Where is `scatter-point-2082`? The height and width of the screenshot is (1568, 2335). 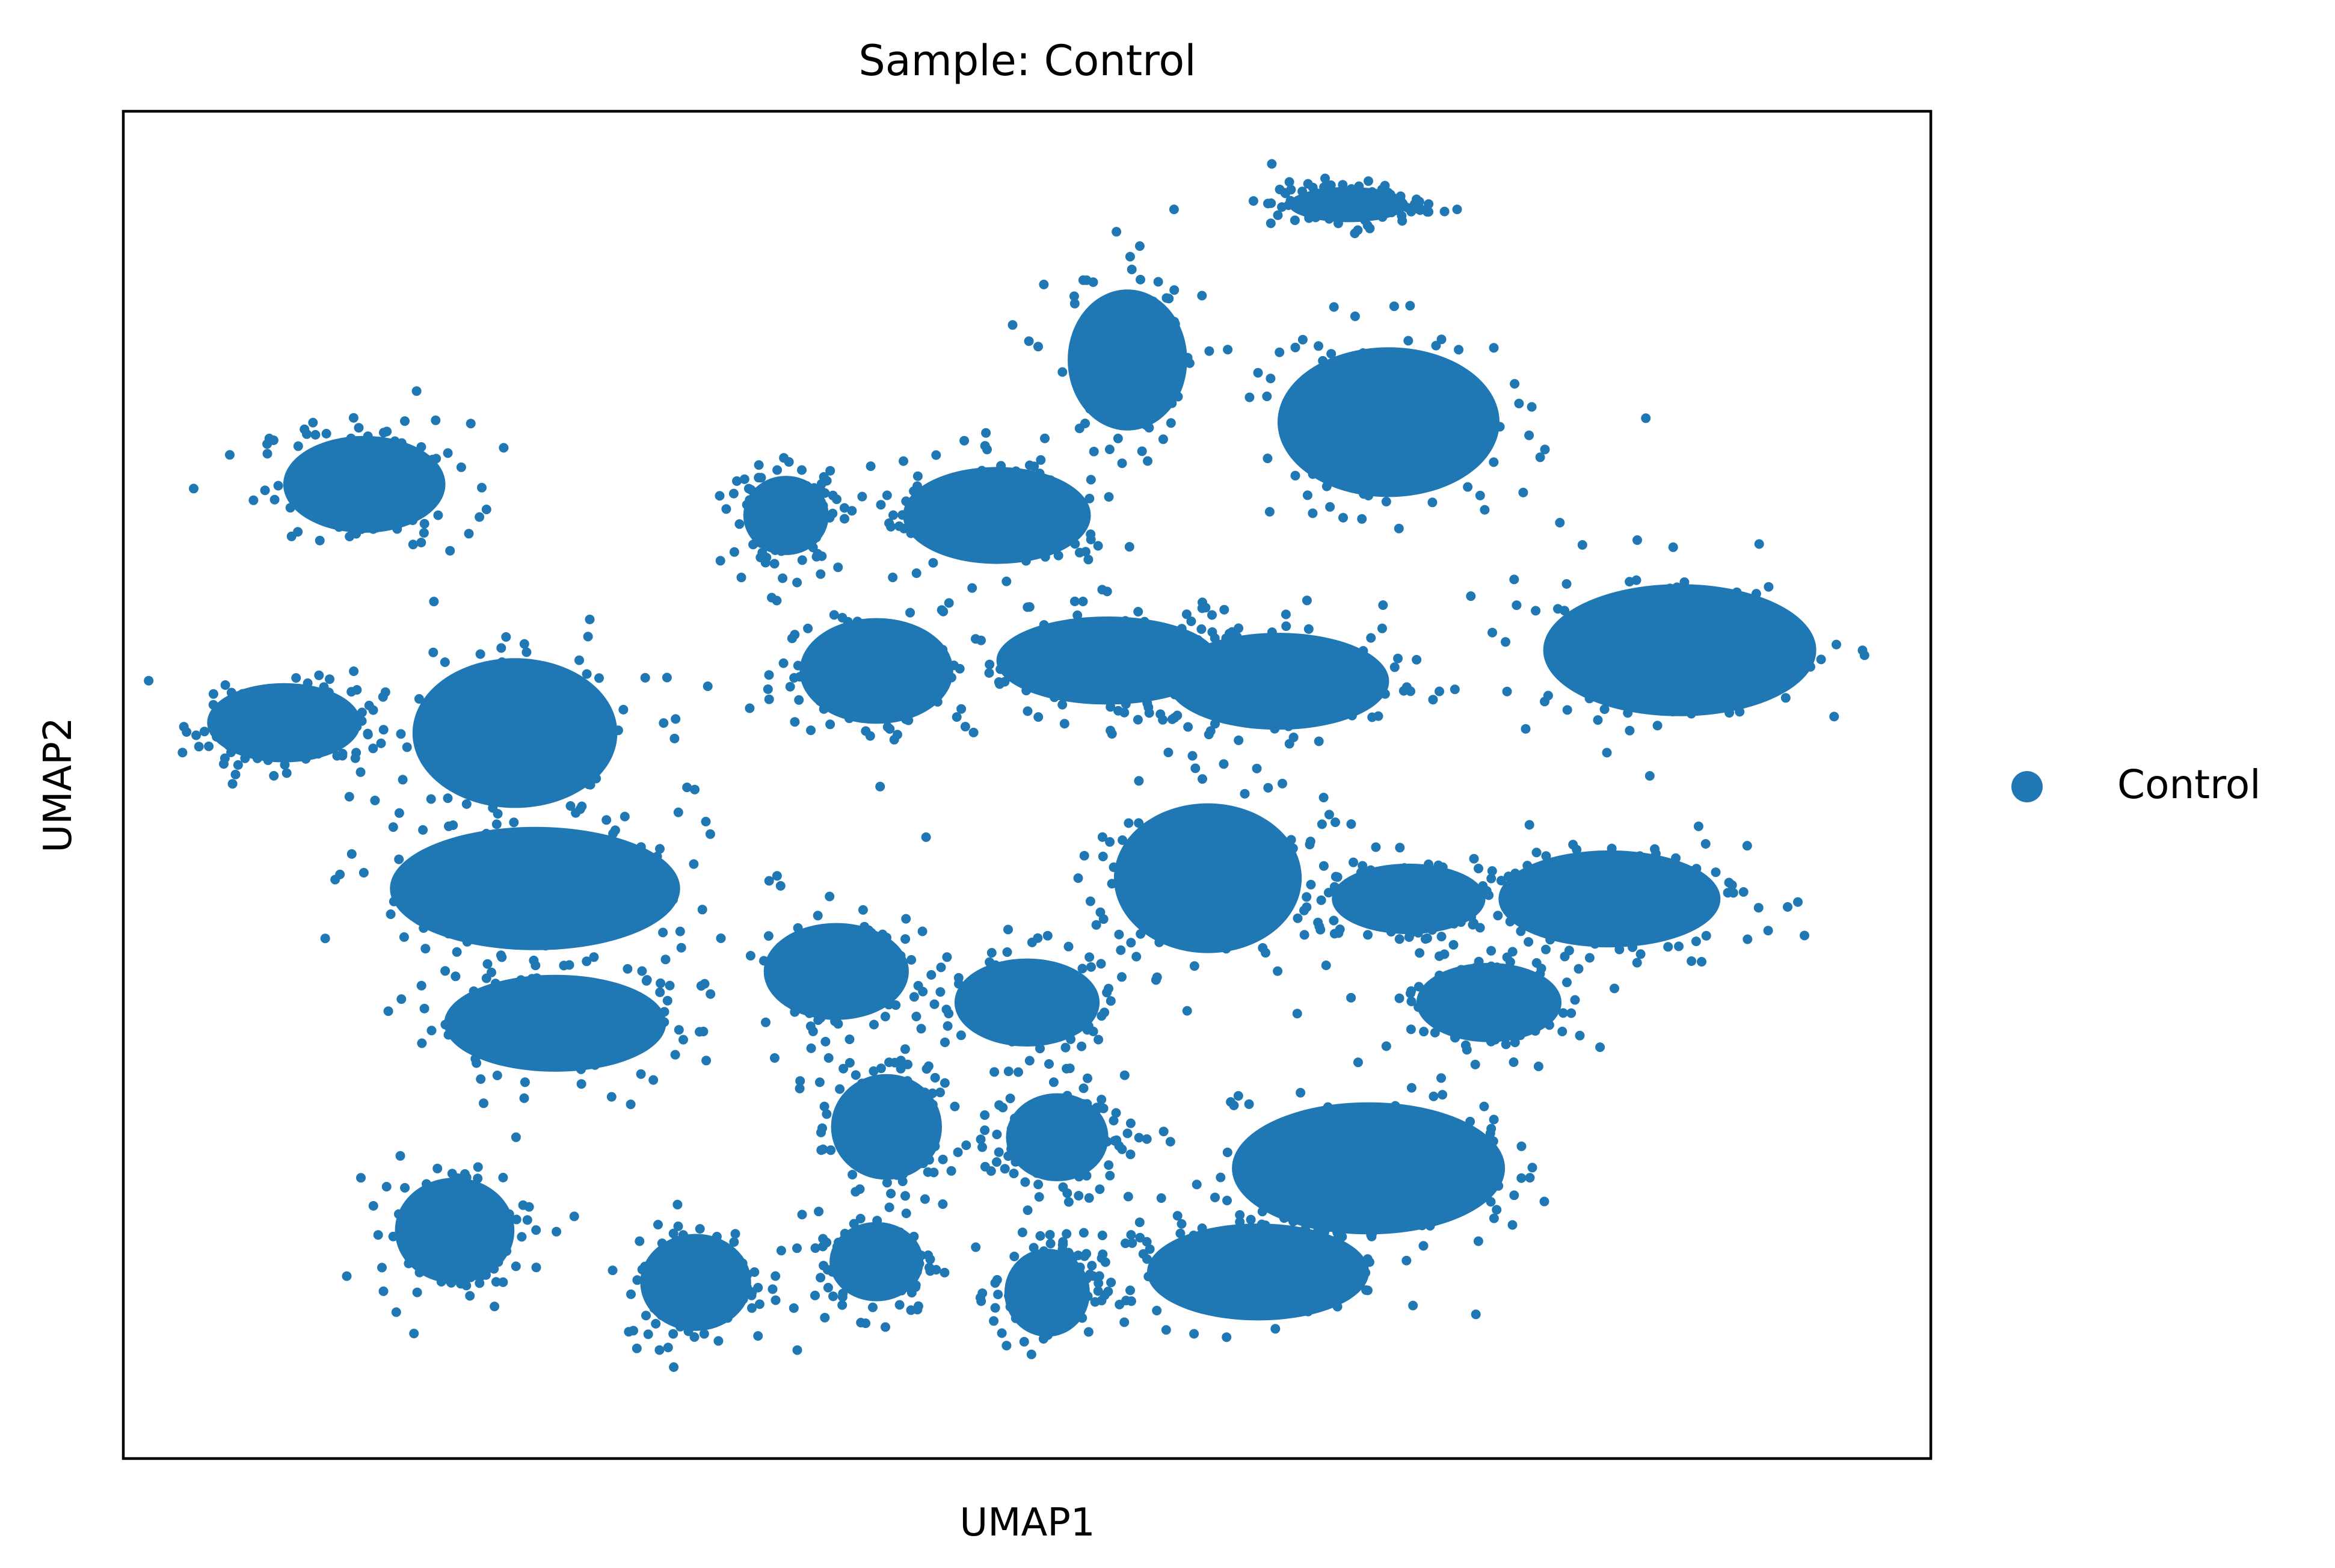 scatter-point-2082 is located at coordinates (1413, 921).